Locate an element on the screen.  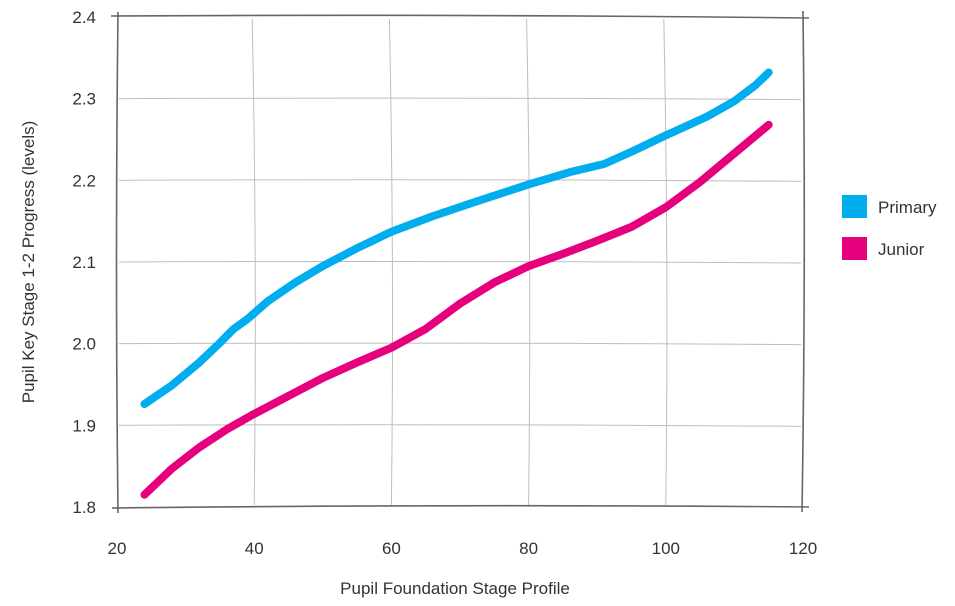
grid-line-vertical is located at coordinates (391, 262).